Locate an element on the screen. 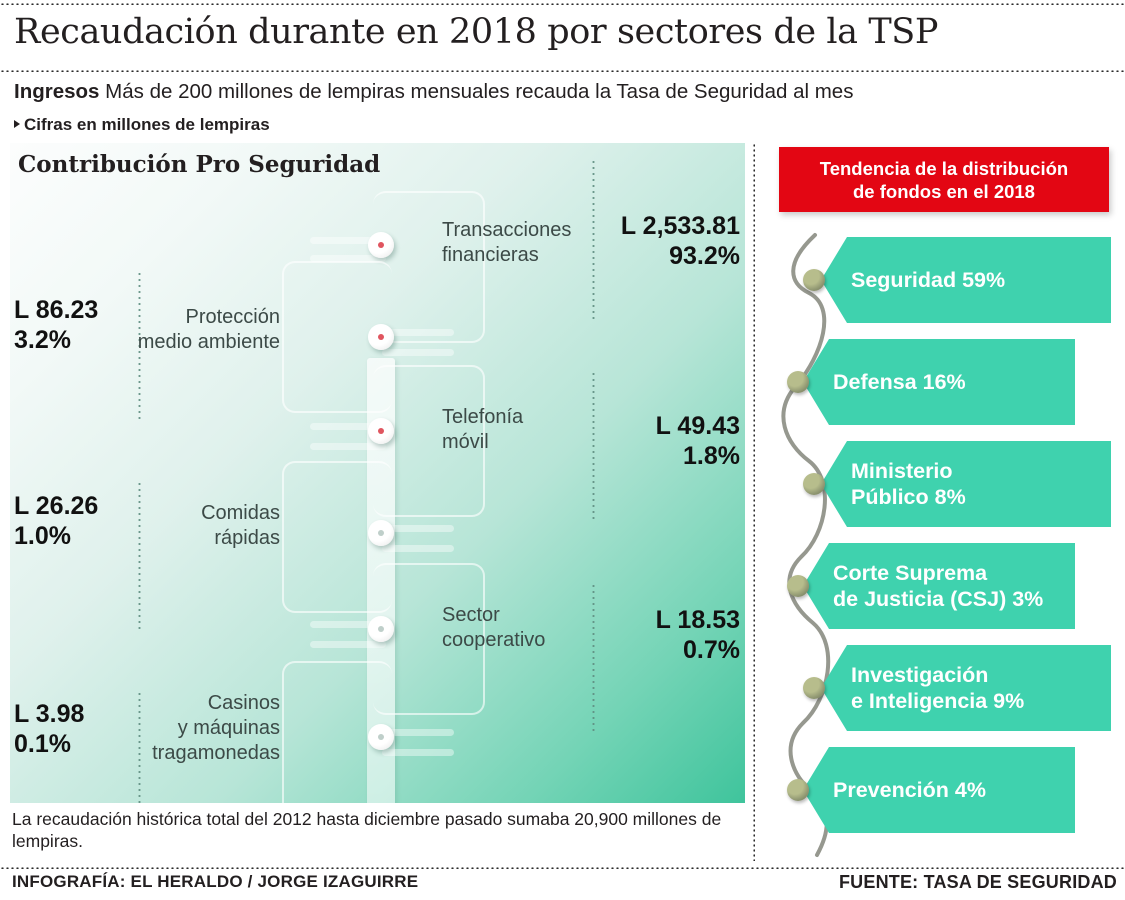 Image resolution: width=1125 pixels, height=900 pixels. item-amount-4-pct: 1.0% is located at coordinates (42, 536).